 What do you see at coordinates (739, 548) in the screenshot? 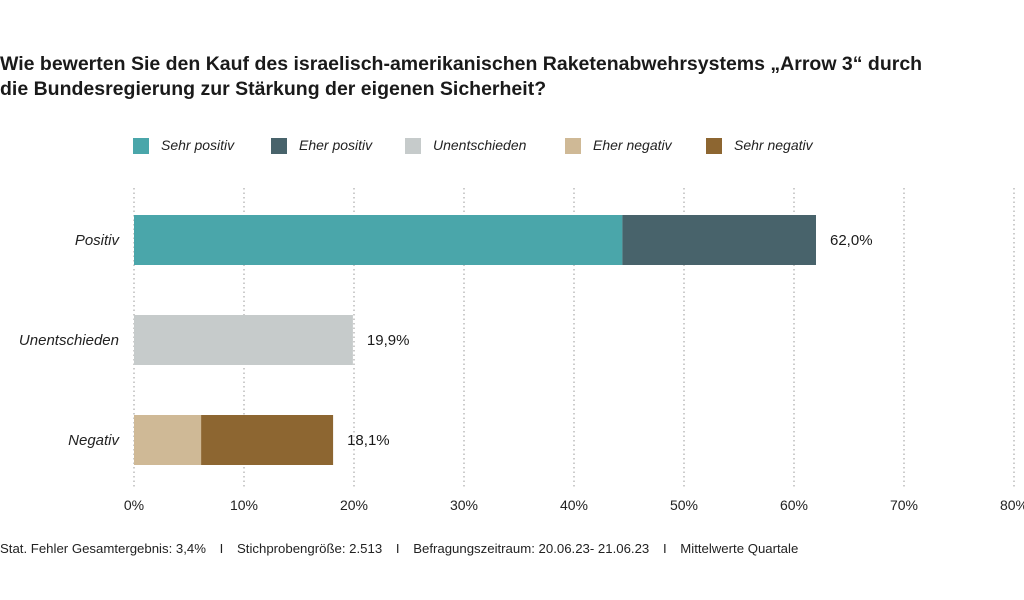
I see `footer-method: Mittelwerte Quartale` at bounding box center [739, 548].